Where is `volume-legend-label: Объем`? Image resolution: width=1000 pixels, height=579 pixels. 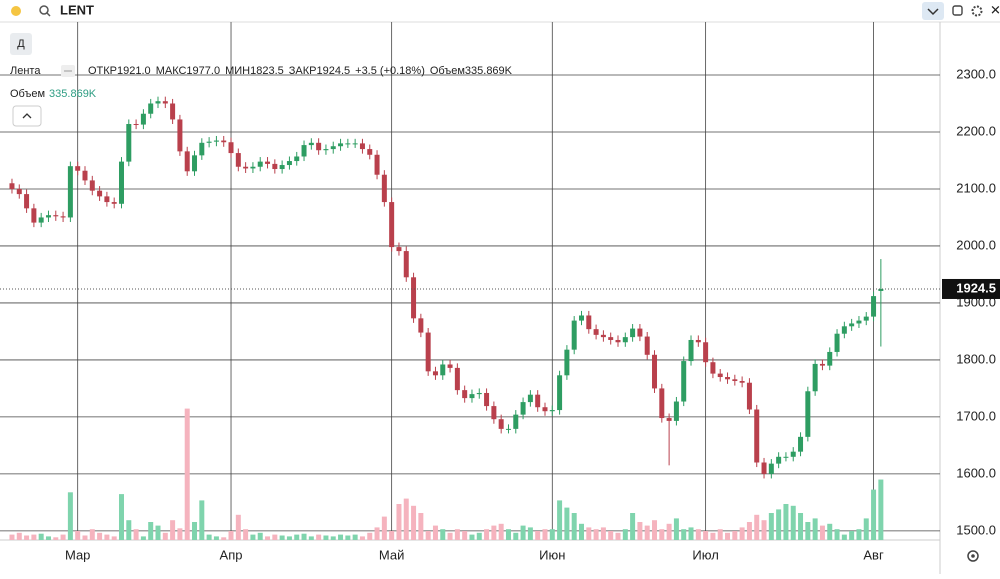 volume-legend-label: Объем is located at coordinates (27, 94).